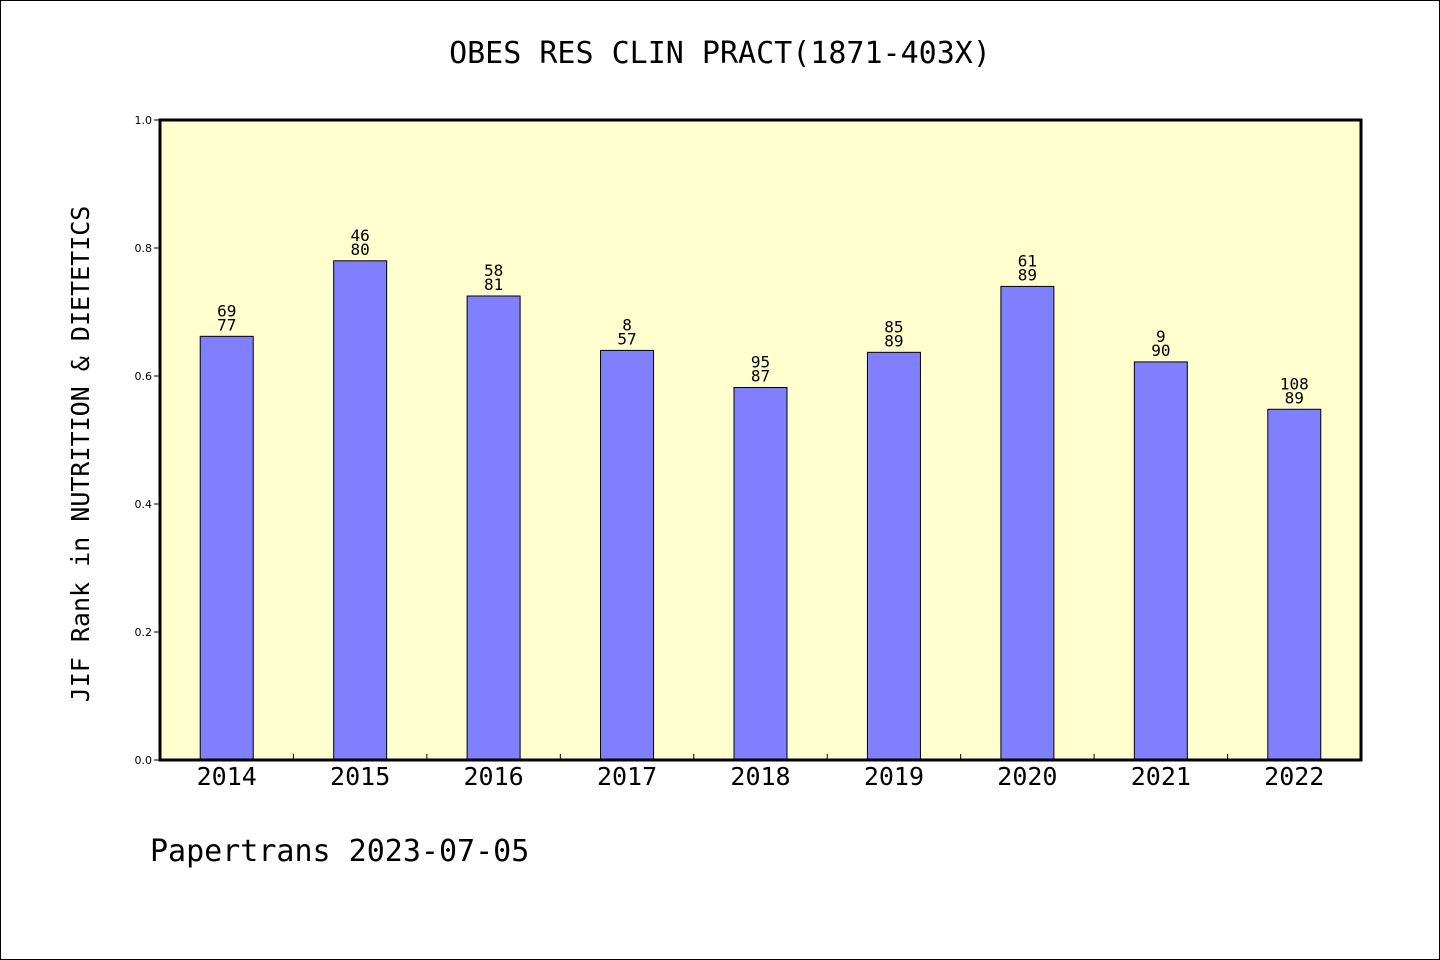  Describe the element at coordinates (147, 440) in the screenshot. I see `y-axis: 0.0 0.2 0.4 0.6 0.8 1.0` at that location.